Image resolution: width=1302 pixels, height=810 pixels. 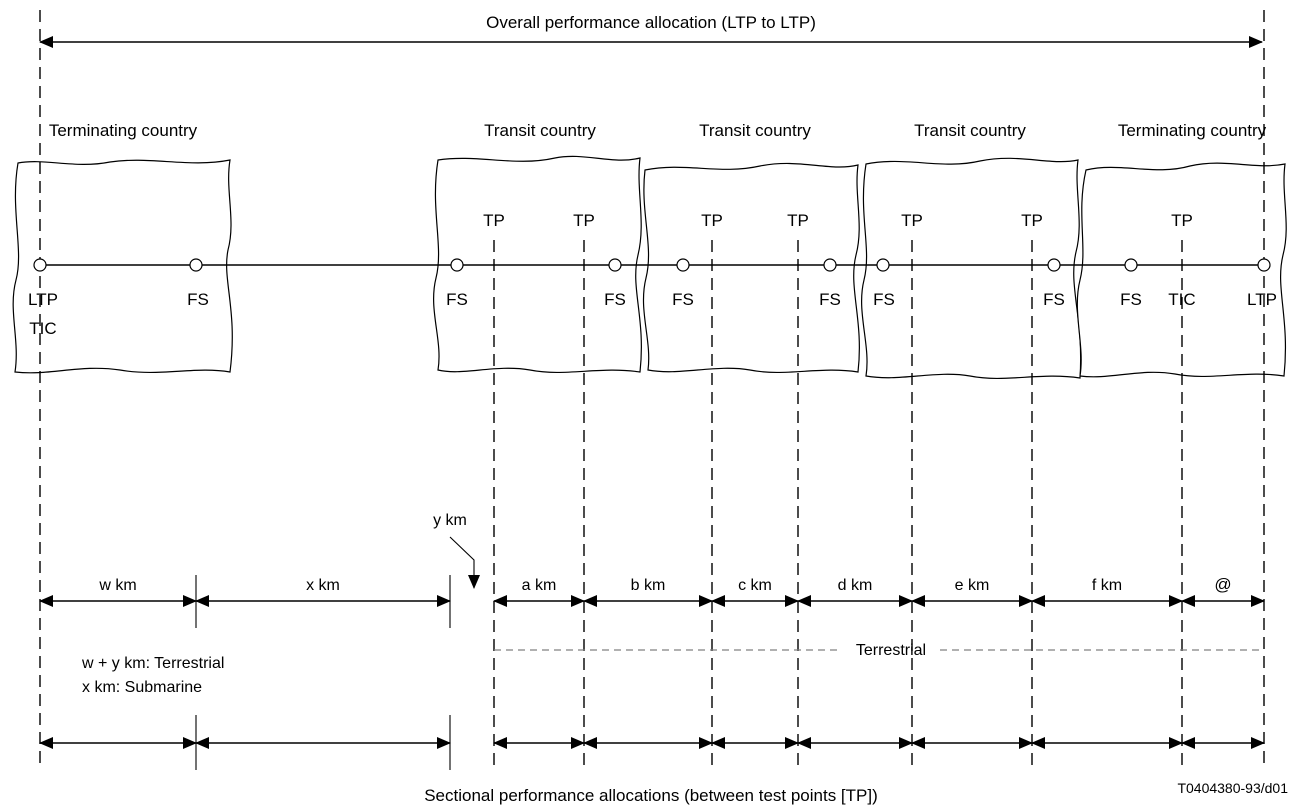 I want to click on country-label-transit-3: Transit country, so click(x=970, y=130).